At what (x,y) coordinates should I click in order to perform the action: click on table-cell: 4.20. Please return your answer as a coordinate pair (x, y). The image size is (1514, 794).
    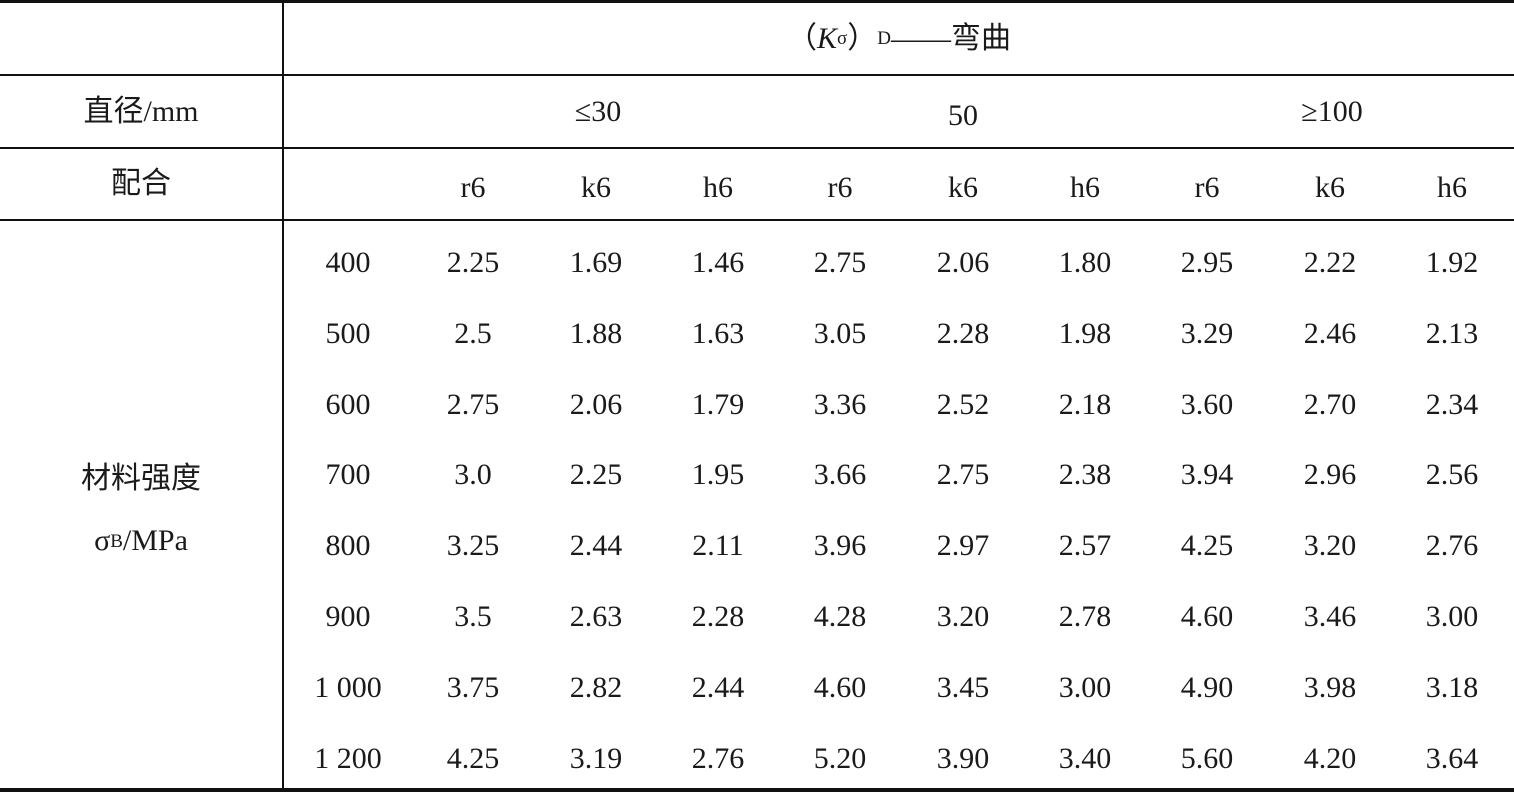
    Looking at the image, I should click on (1330, 758).